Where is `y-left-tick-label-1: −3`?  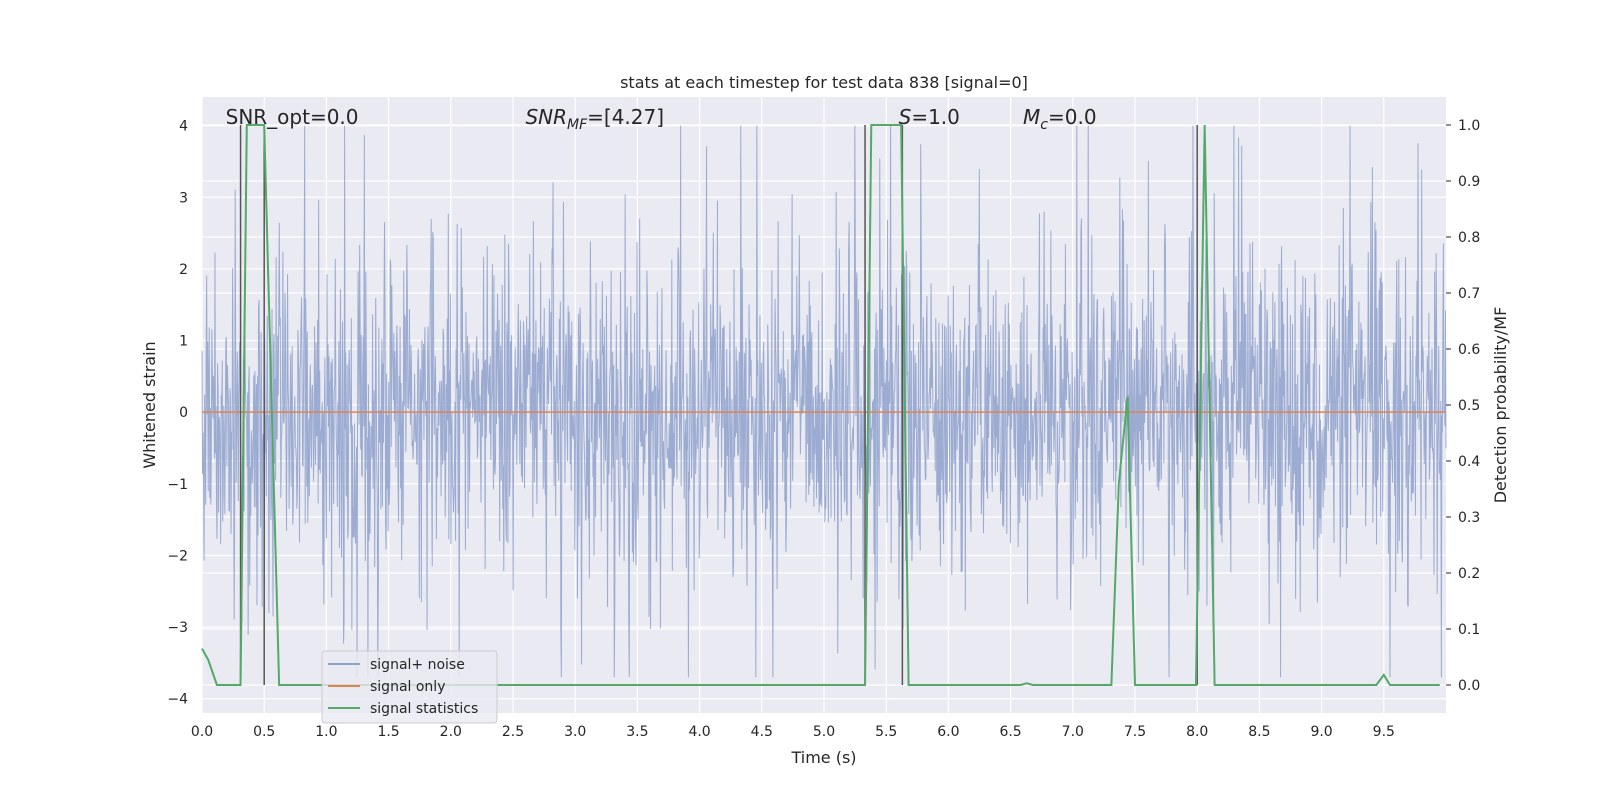
y-left-tick-label-1: −3 is located at coordinates (177, 628).